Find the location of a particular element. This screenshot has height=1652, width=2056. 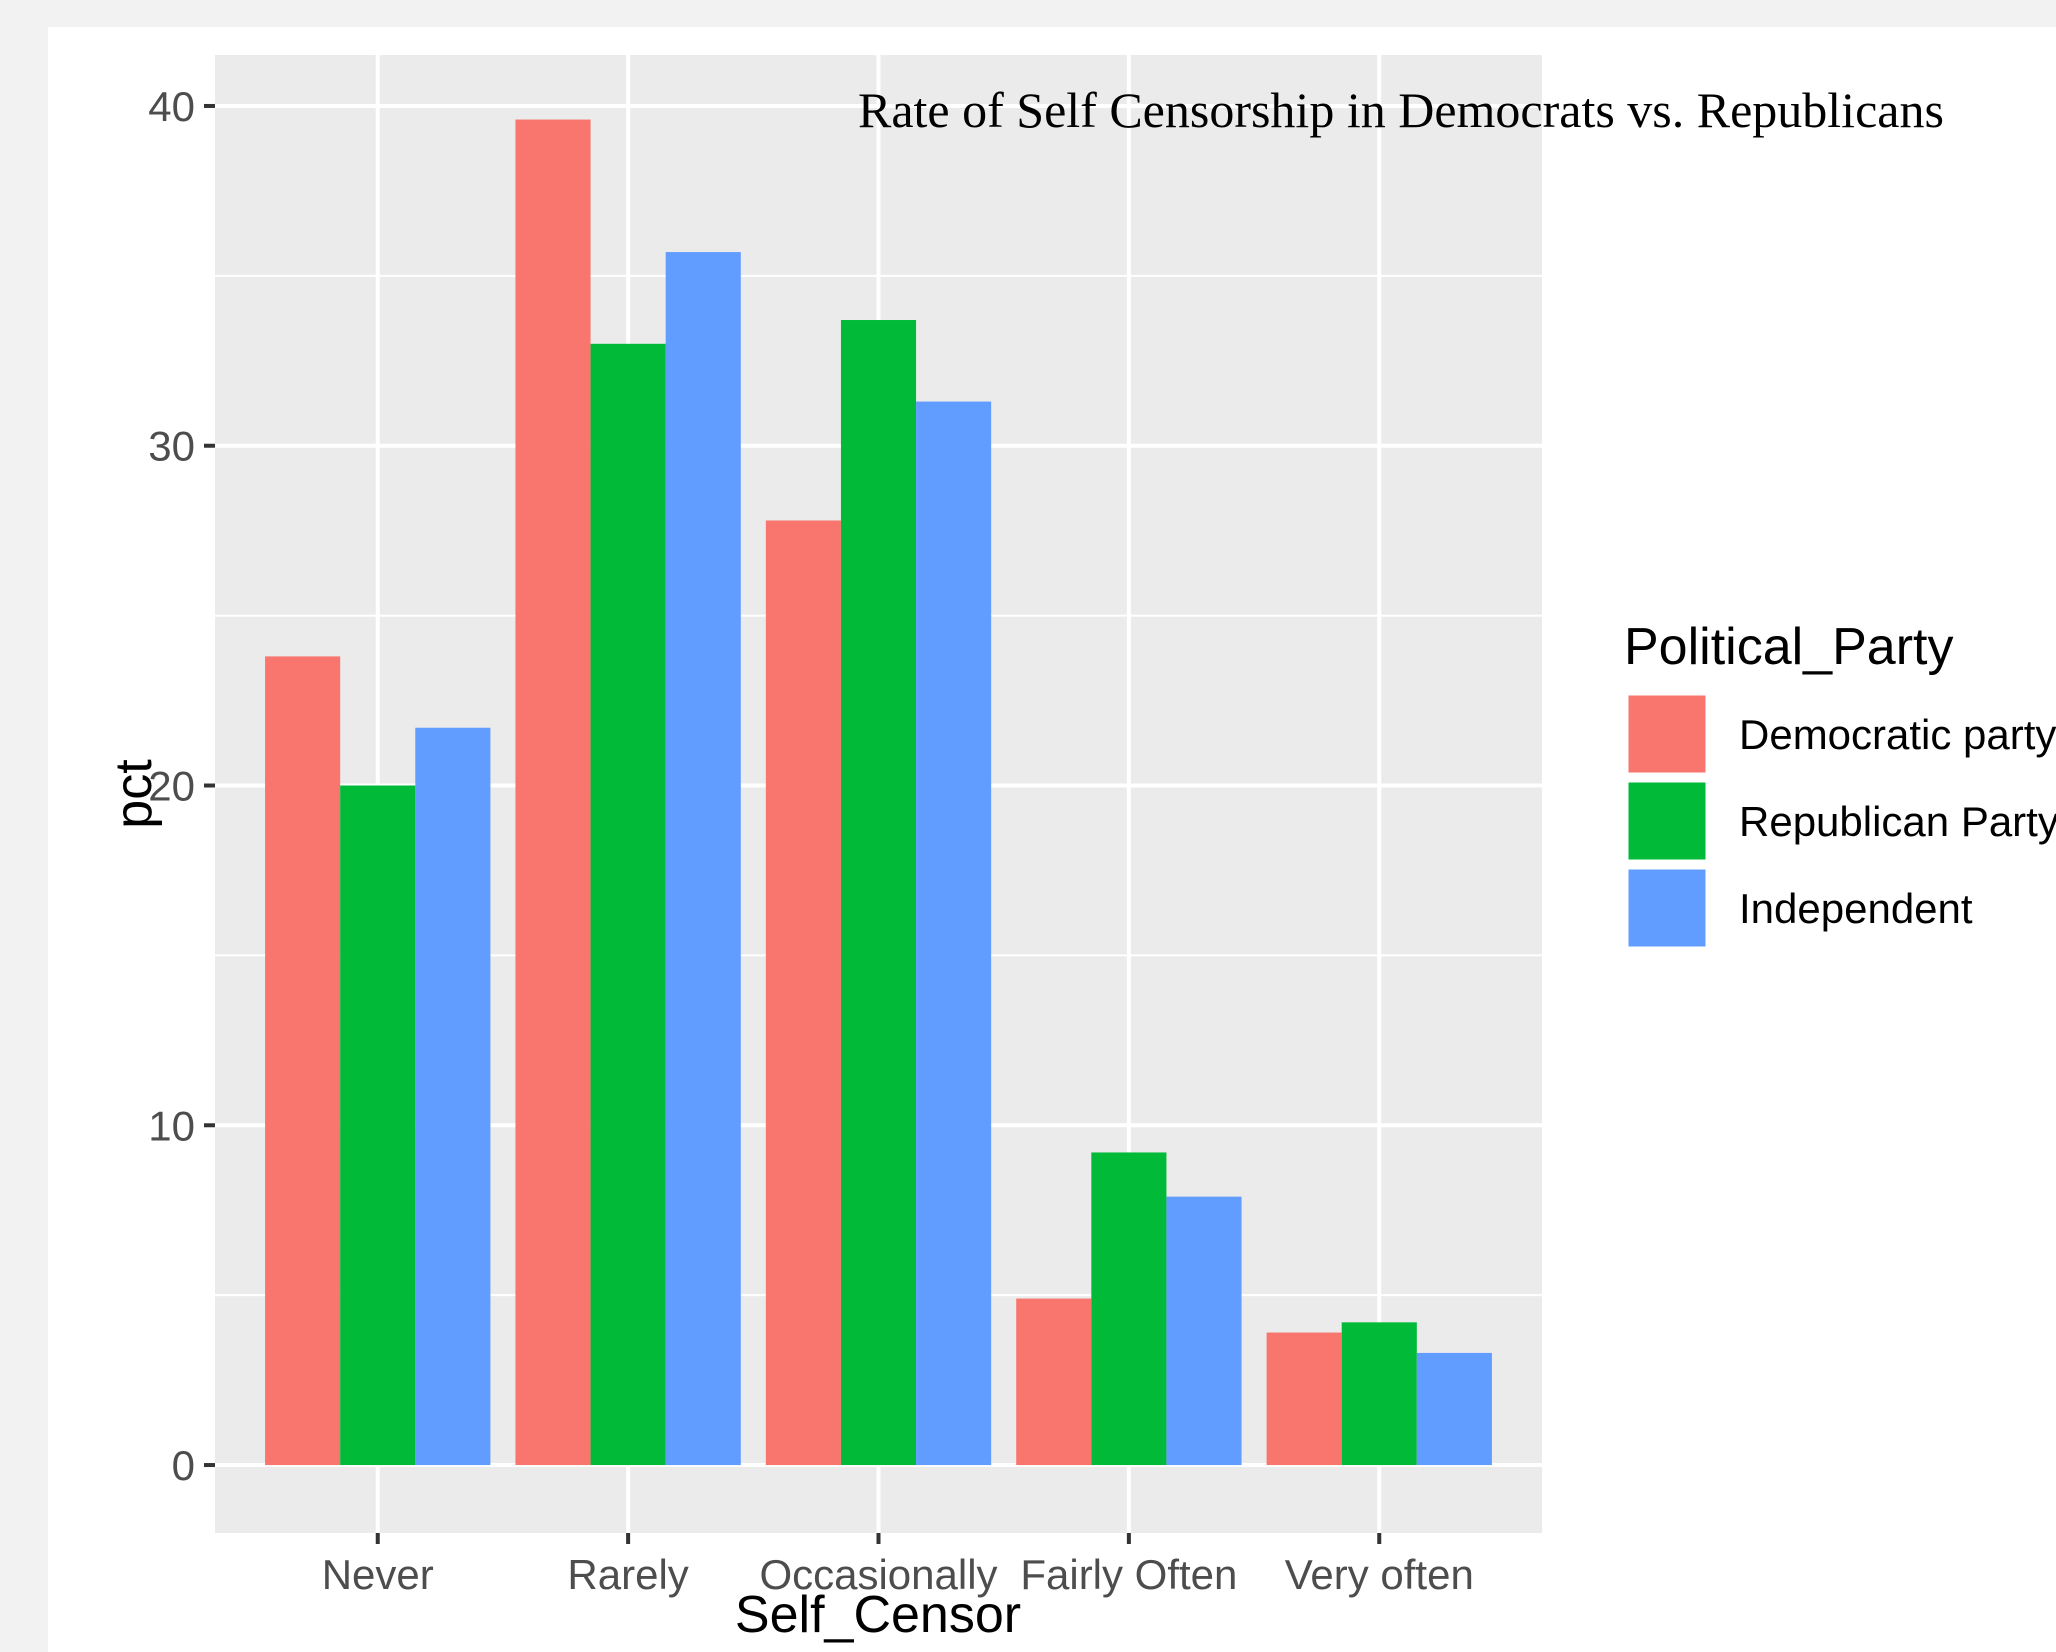

x-tick-label: Rarely is located at coordinates (627, 1574).